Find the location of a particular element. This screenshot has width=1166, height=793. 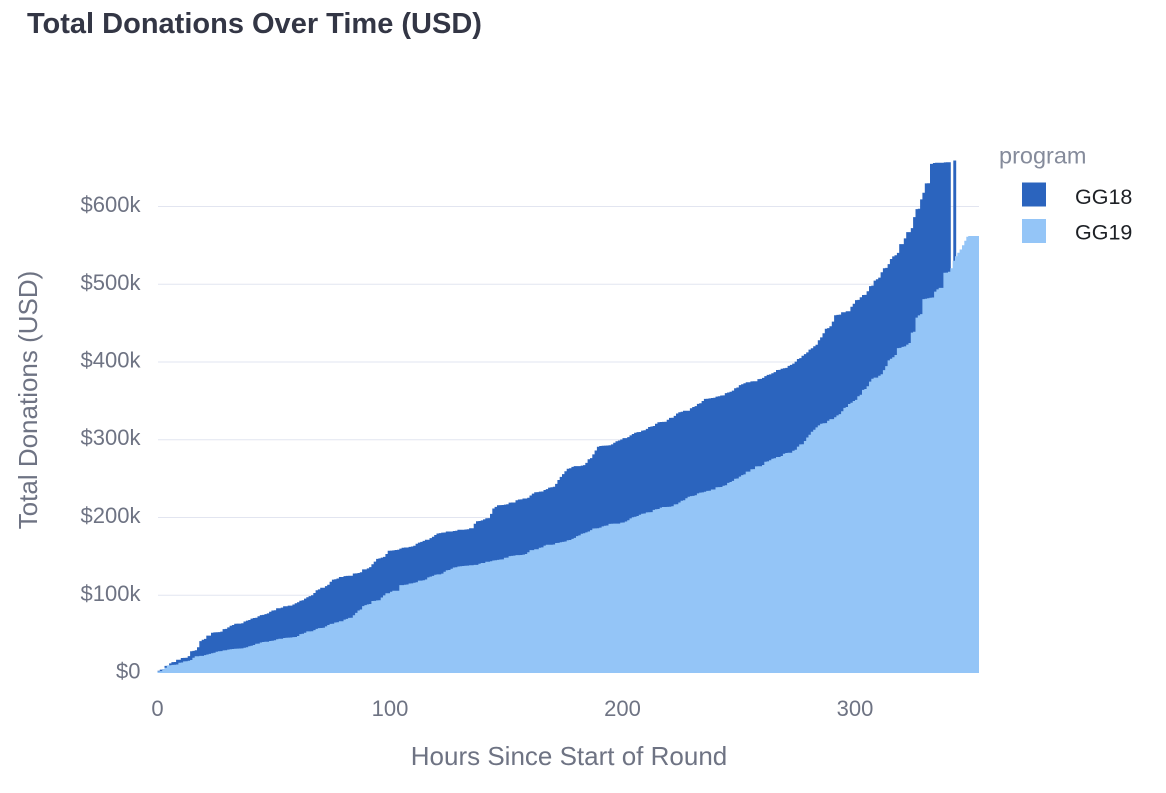

svg-text: $200k is located at coordinates (111, 515).